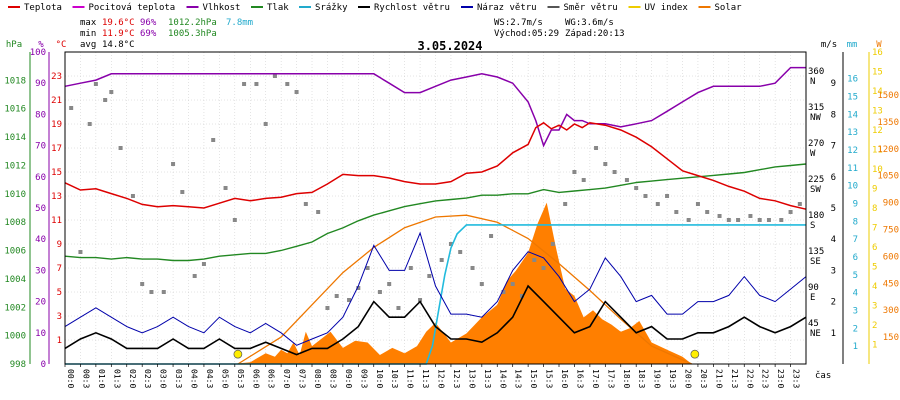  Describe the element at coordinates (192, 34) in the screenshot. I see `stats-min-pressure: 1005.3hPa` at that location.